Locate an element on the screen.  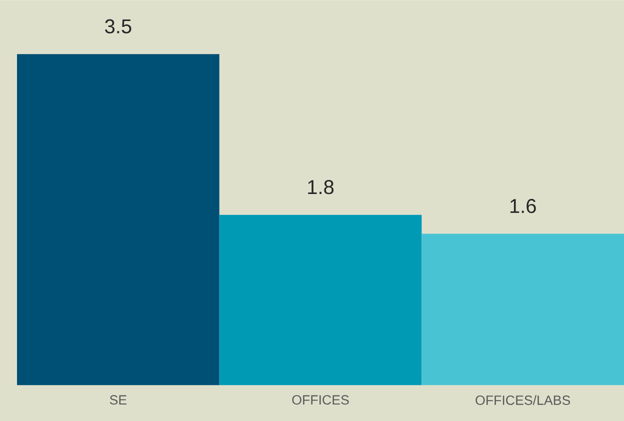
x-tick-label: OFFICES is located at coordinates (320, 400).